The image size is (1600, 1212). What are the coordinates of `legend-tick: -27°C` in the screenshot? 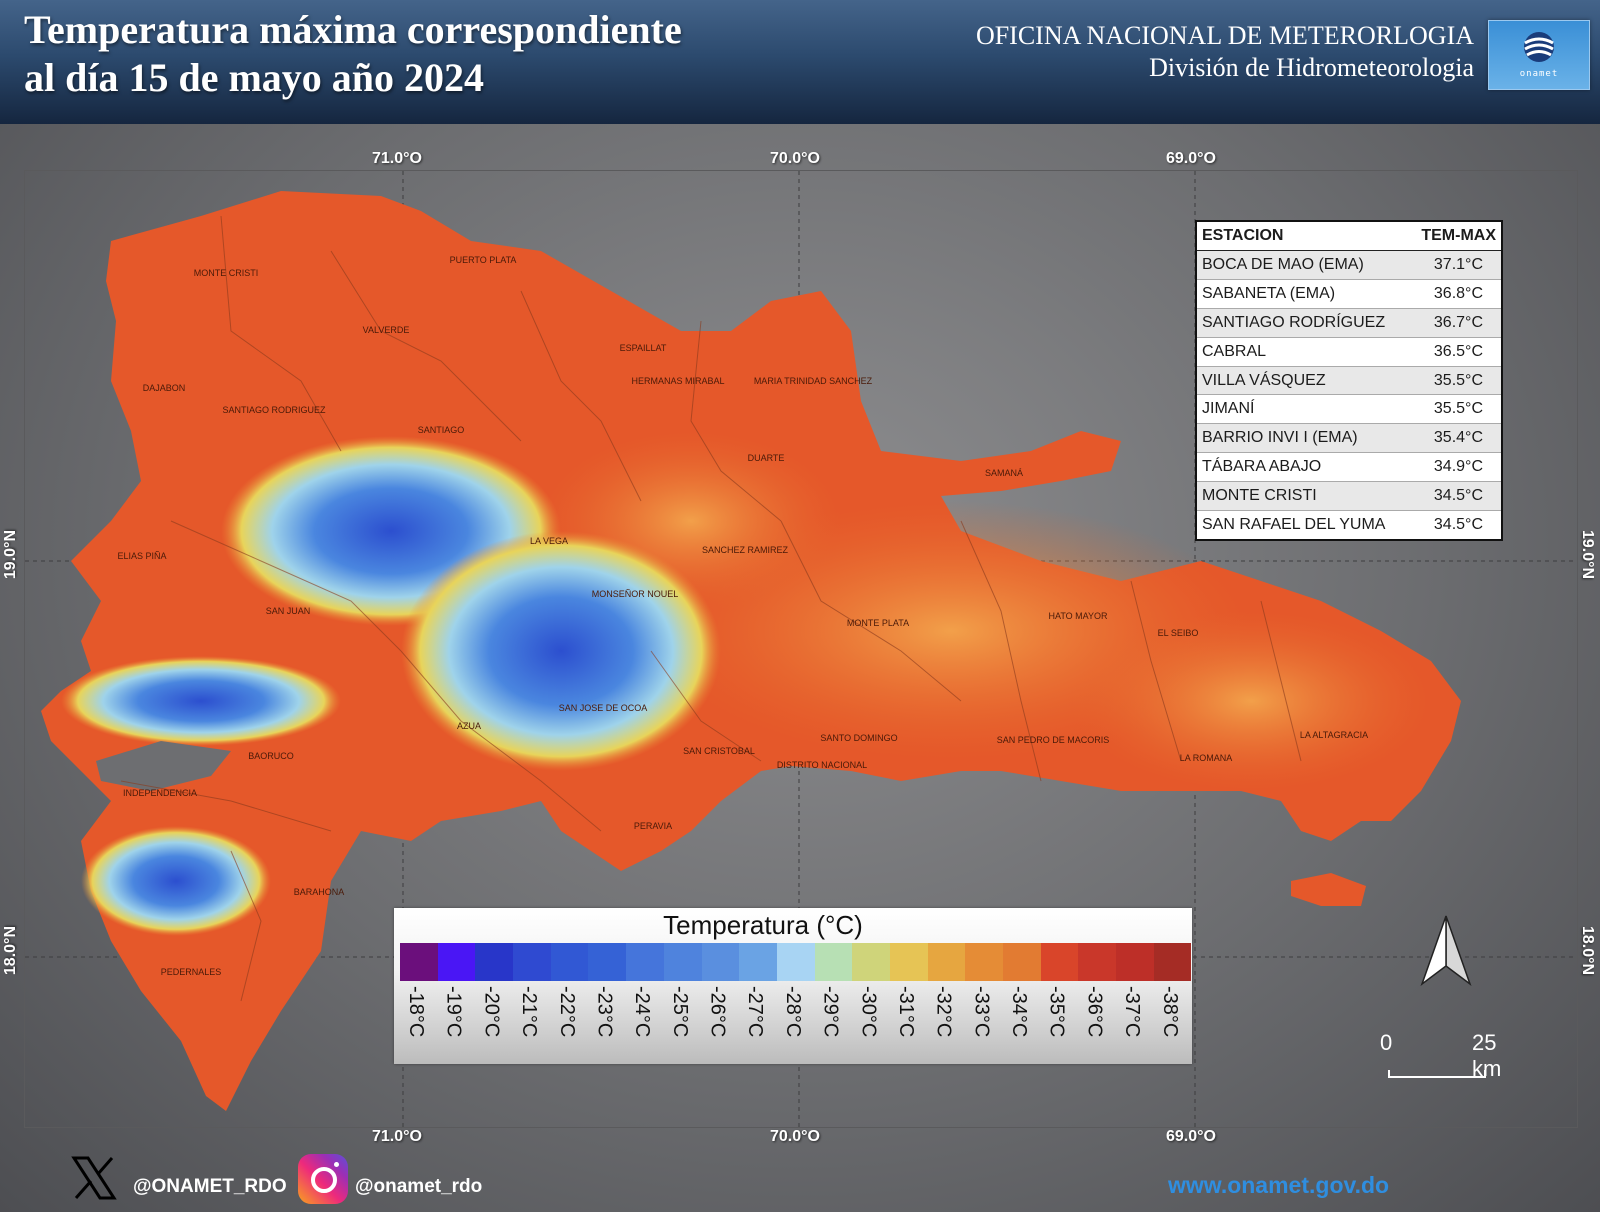 It's located at (758, 1022).